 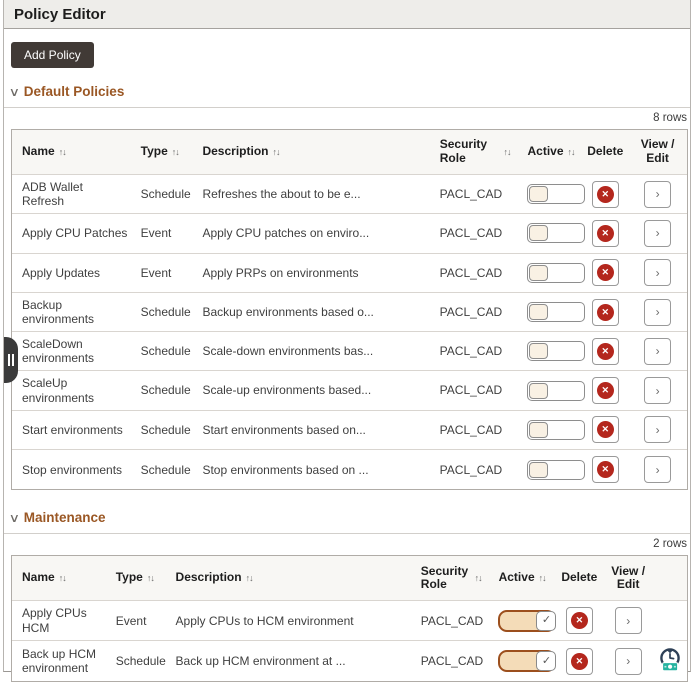 I want to click on name-cell: Apply CPU Patches, so click(x=75, y=233).